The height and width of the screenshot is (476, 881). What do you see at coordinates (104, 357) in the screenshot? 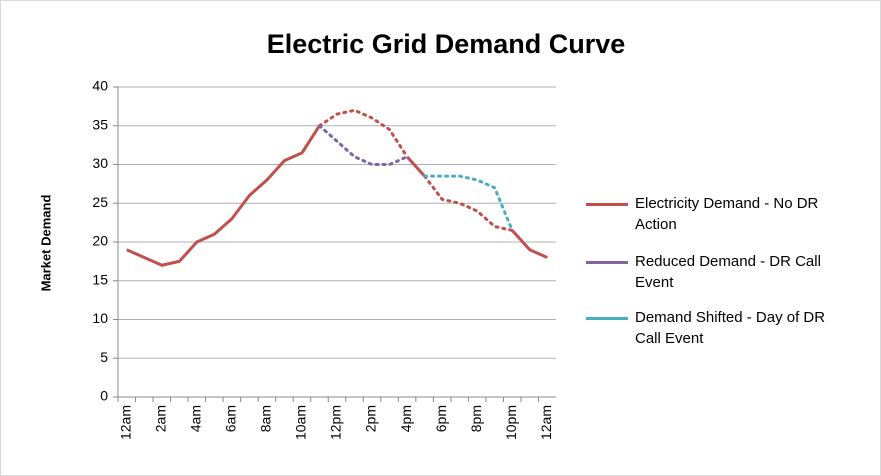
I see `y-tick-label: 5` at bounding box center [104, 357].